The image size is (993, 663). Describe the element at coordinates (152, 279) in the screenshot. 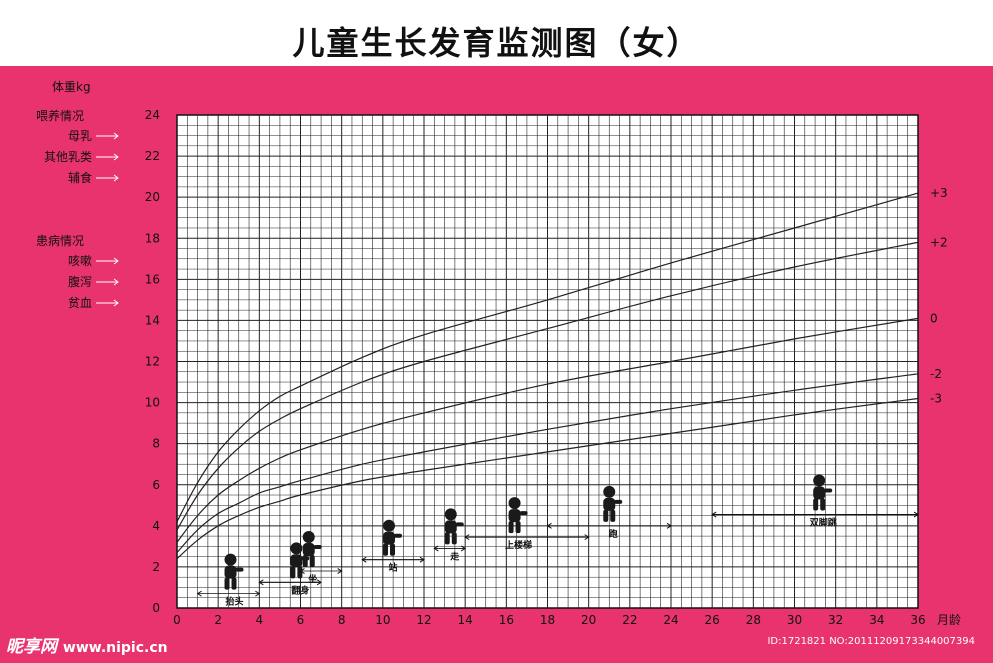

I see `y-tick-label: 16` at that location.